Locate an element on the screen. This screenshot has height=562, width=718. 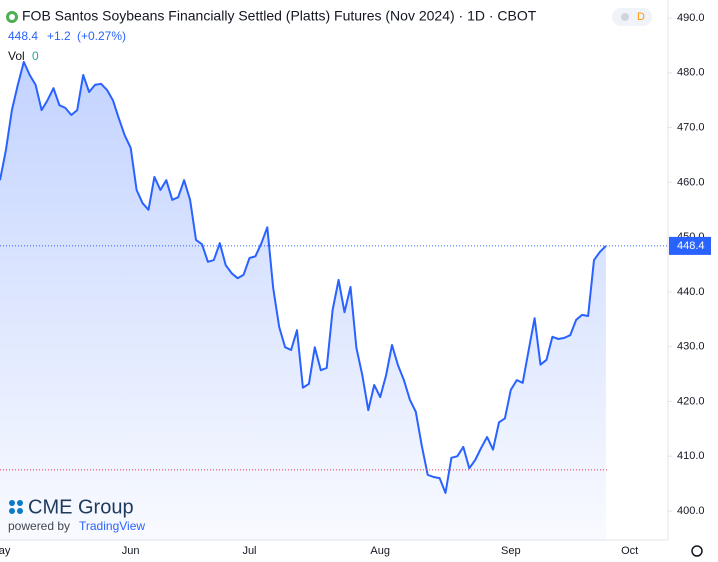
interval-badge: D is located at coordinates (641, 17).